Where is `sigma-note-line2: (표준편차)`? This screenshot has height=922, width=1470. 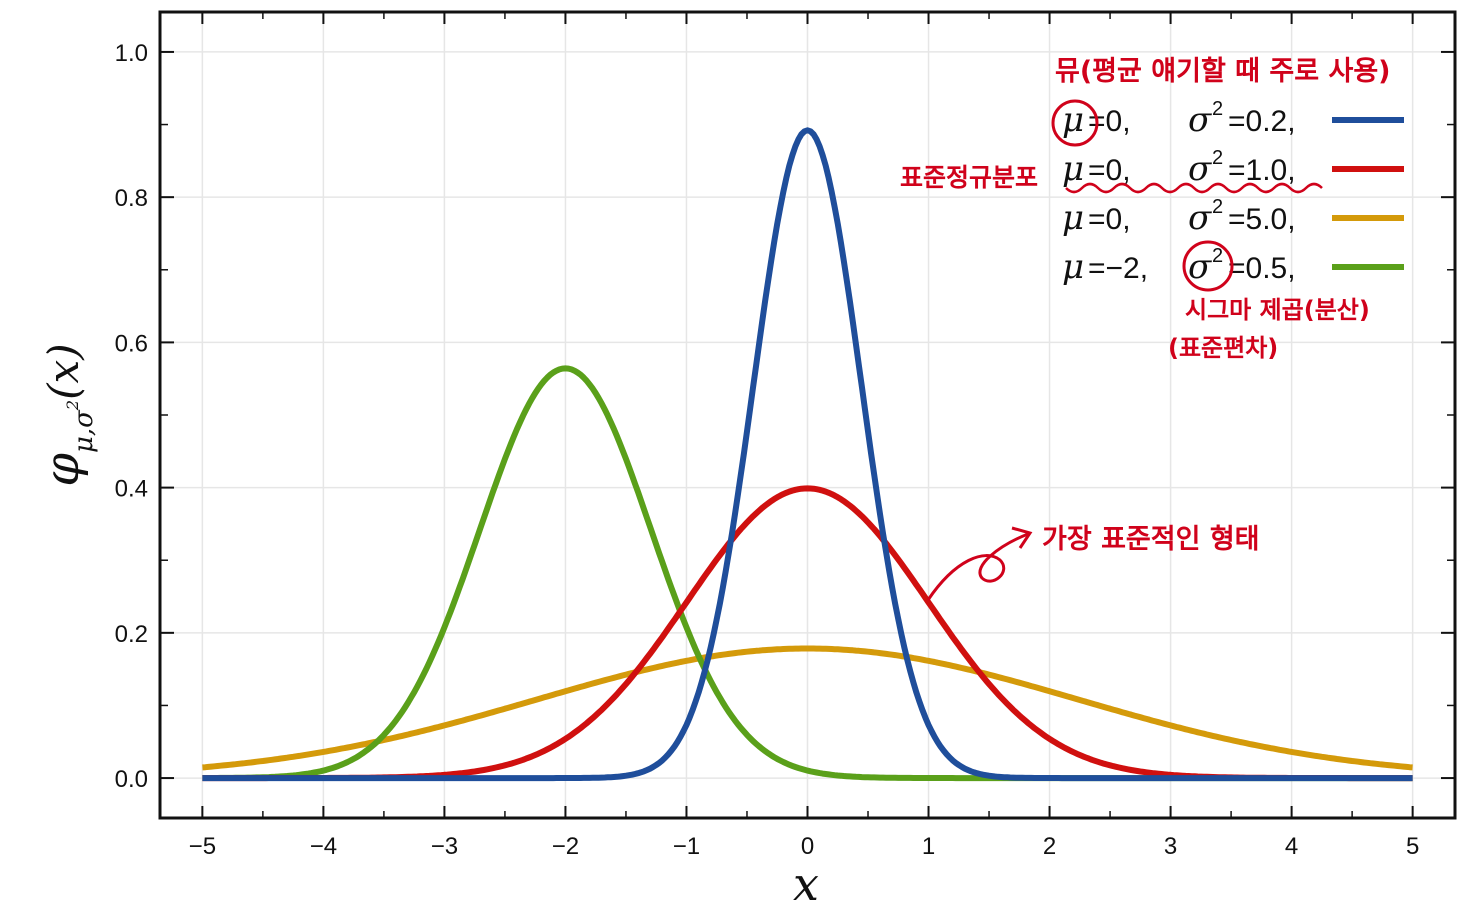 sigma-note-line2: (표준편차) is located at coordinates (1223, 348).